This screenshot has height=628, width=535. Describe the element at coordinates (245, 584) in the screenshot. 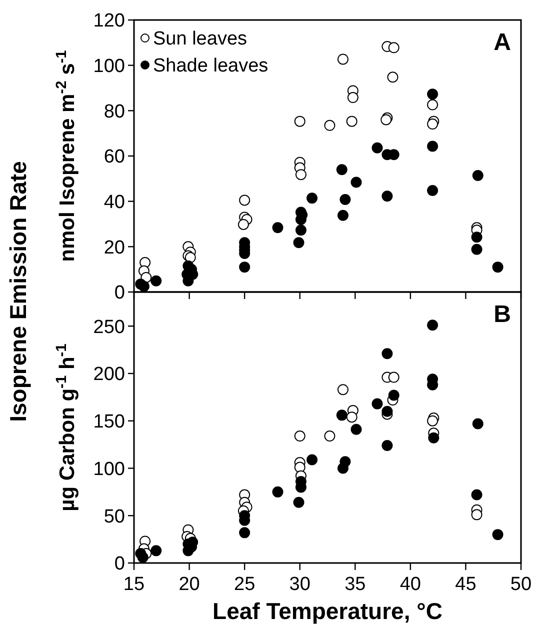

I see `x-tick-label: 25` at that location.